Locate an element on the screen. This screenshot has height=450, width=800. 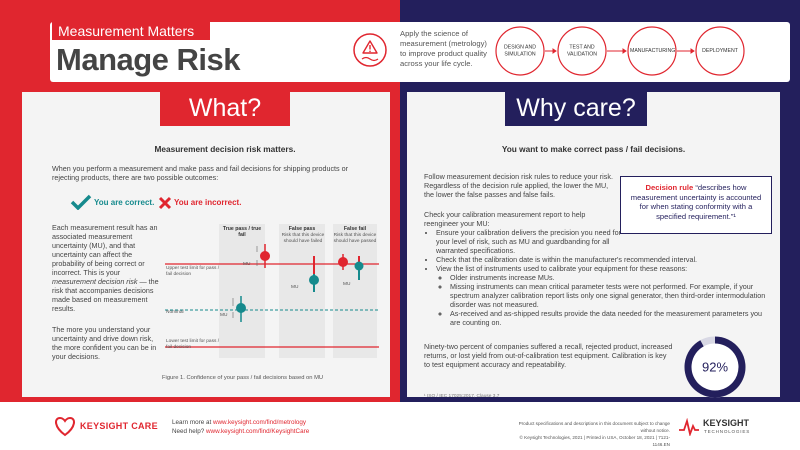
header-title: Manage Risk is located at coordinates (148, 59).